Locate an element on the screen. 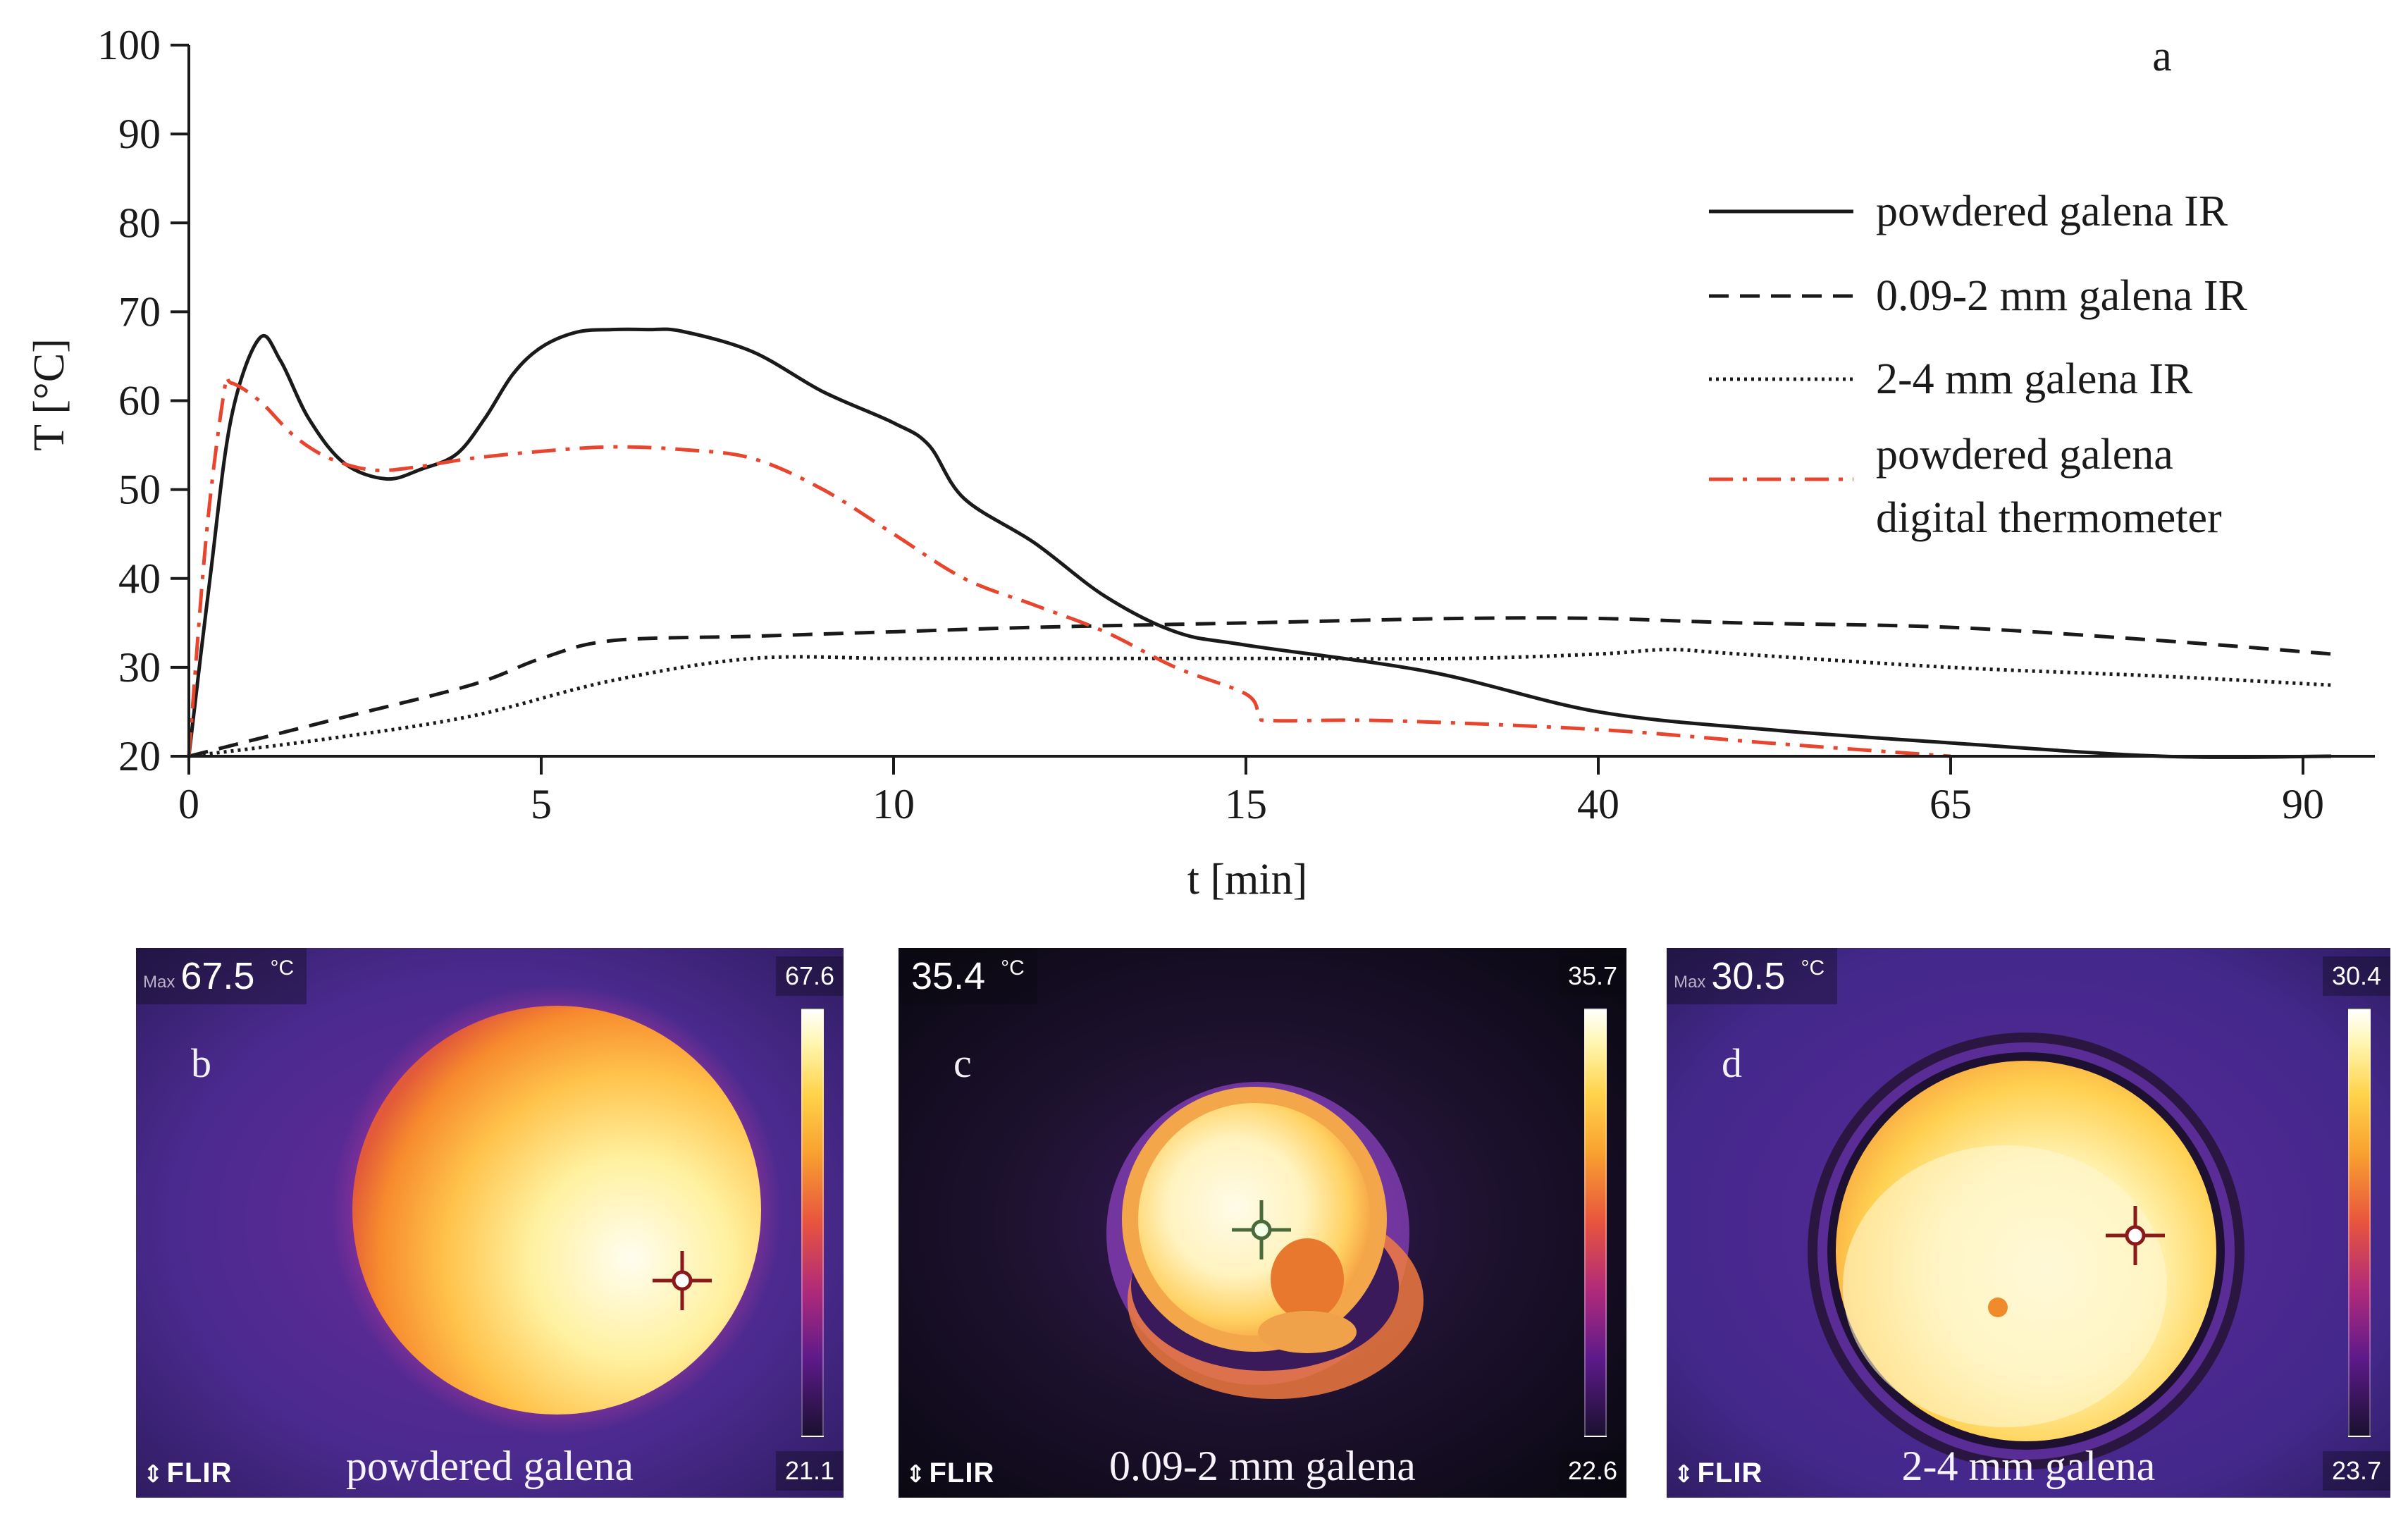  x-tick-label: 15 is located at coordinates (1246, 804).